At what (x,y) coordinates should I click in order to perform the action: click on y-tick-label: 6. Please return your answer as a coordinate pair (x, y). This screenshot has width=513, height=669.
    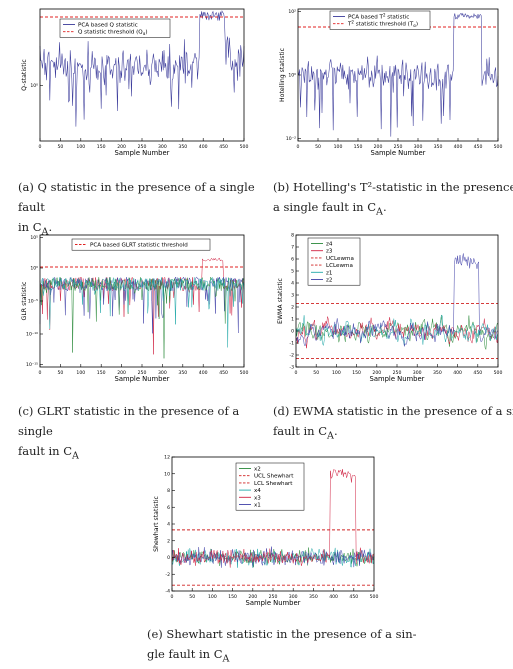
    Looking at the image, I should click on (292, 260).